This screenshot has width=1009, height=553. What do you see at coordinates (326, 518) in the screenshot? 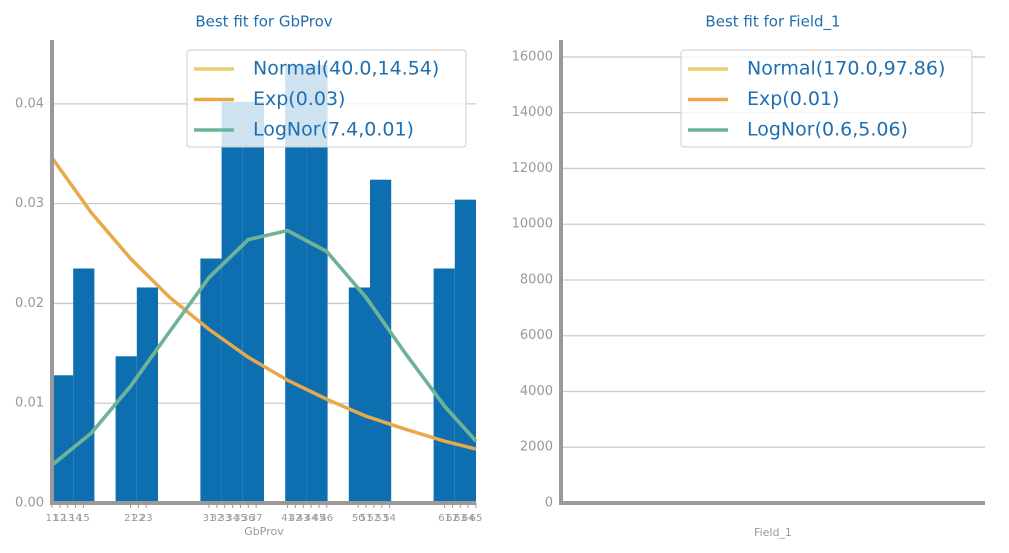
I see `x-tick-label: 46` at bounding box center [326, 518].